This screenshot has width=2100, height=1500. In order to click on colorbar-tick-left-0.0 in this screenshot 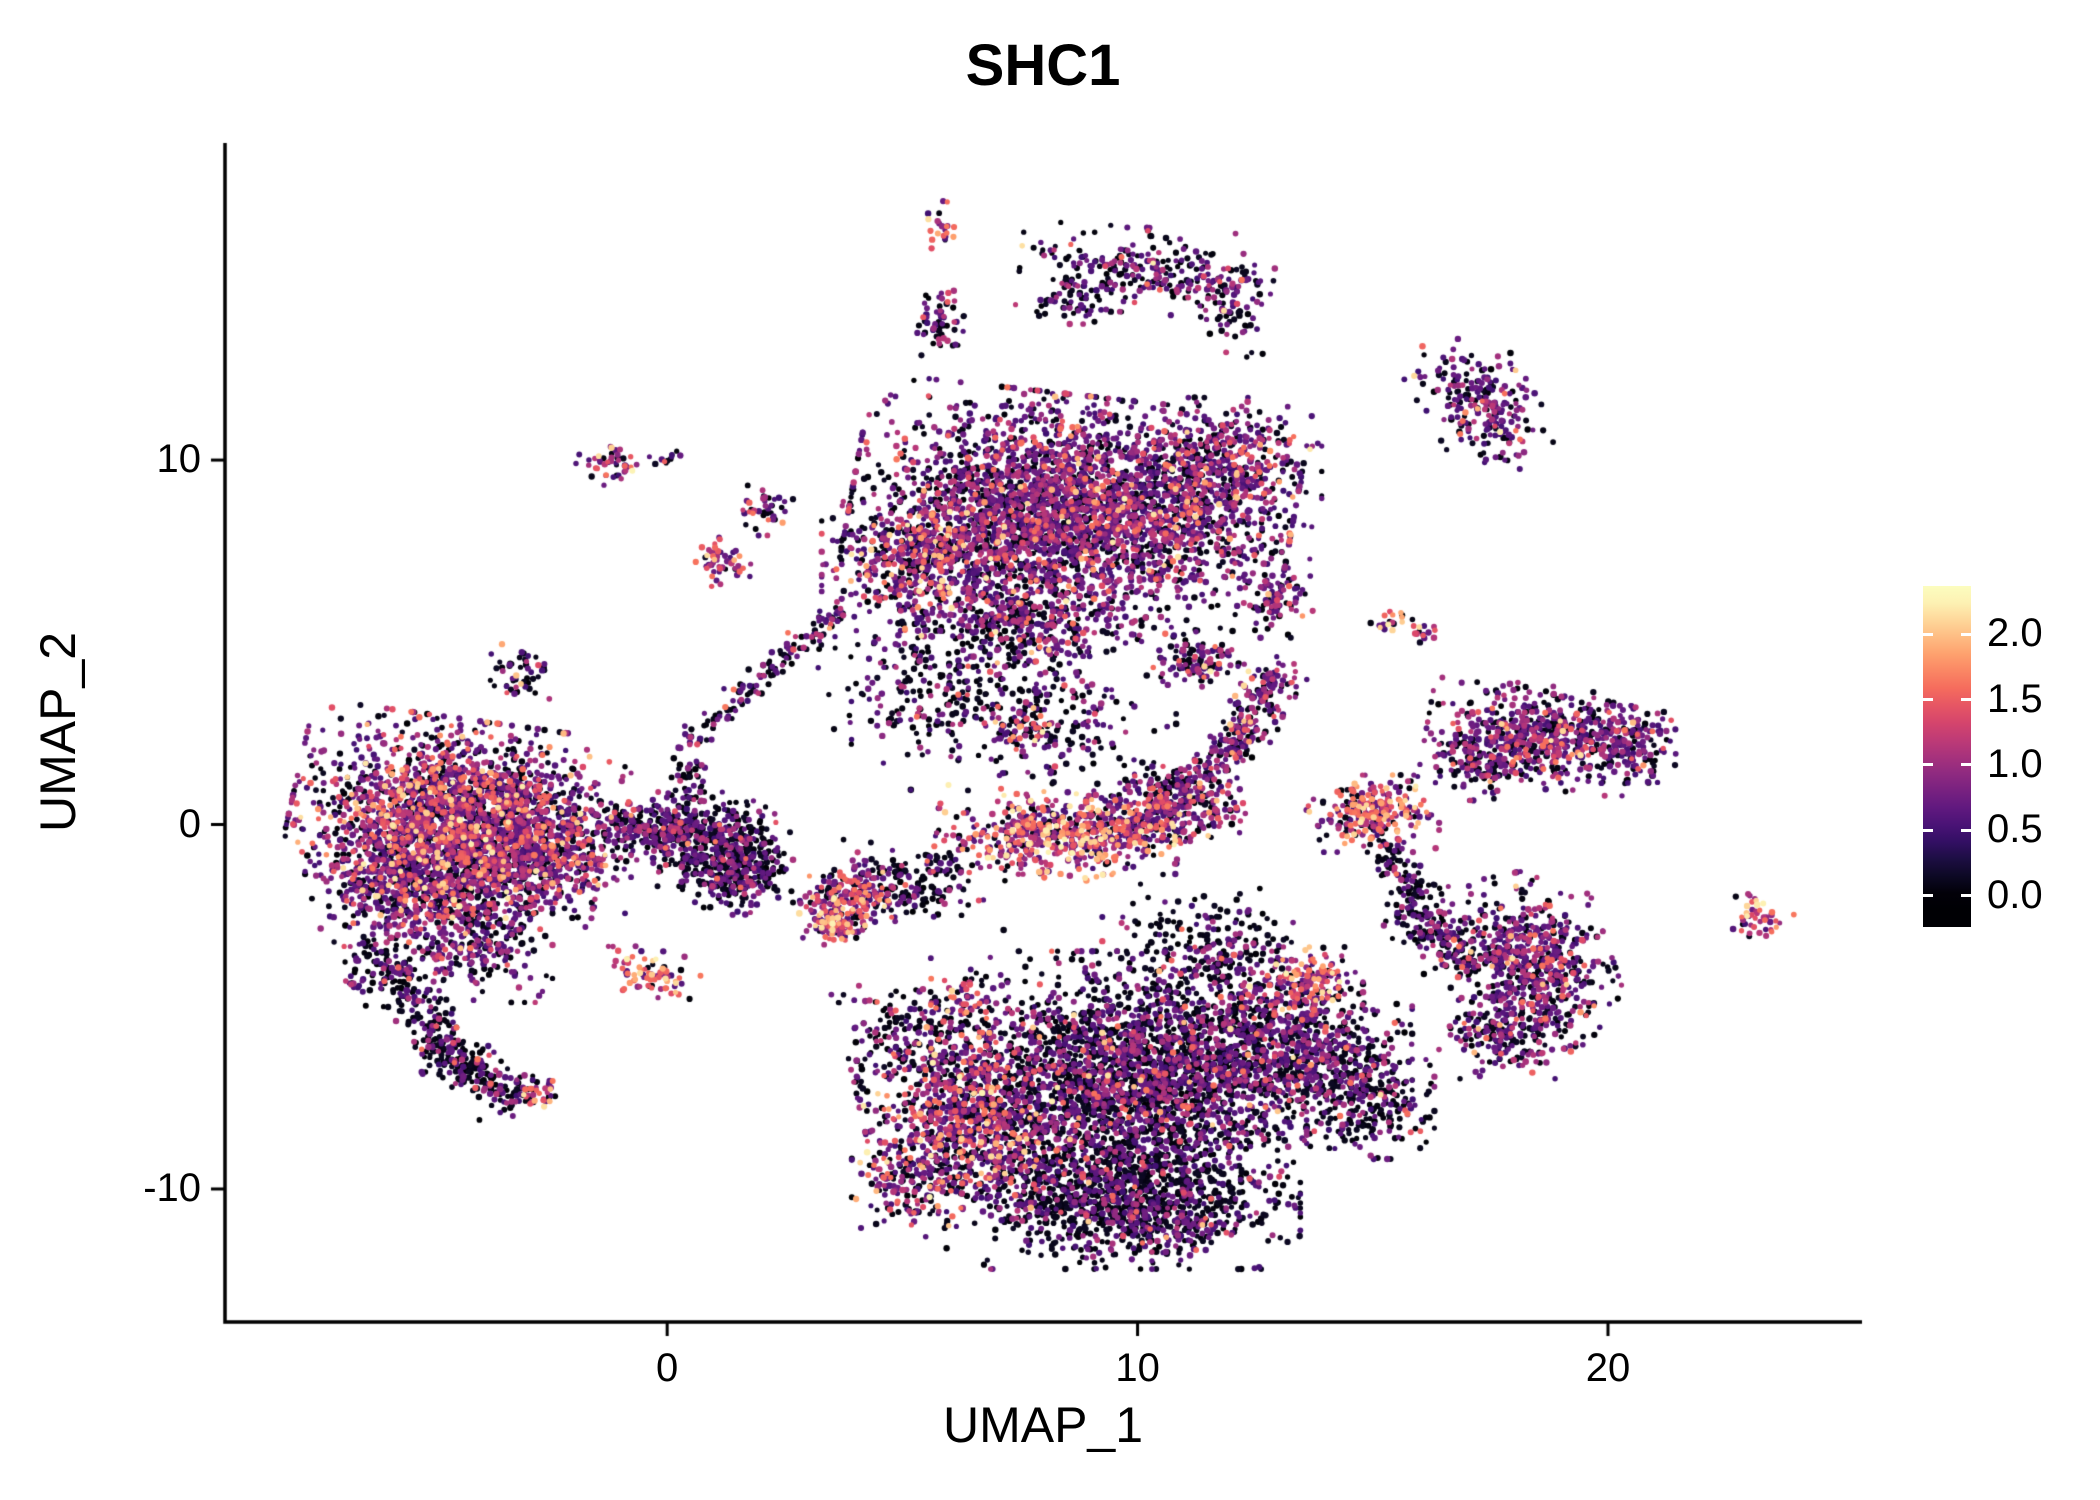, I will do `click(1928, 896)`.